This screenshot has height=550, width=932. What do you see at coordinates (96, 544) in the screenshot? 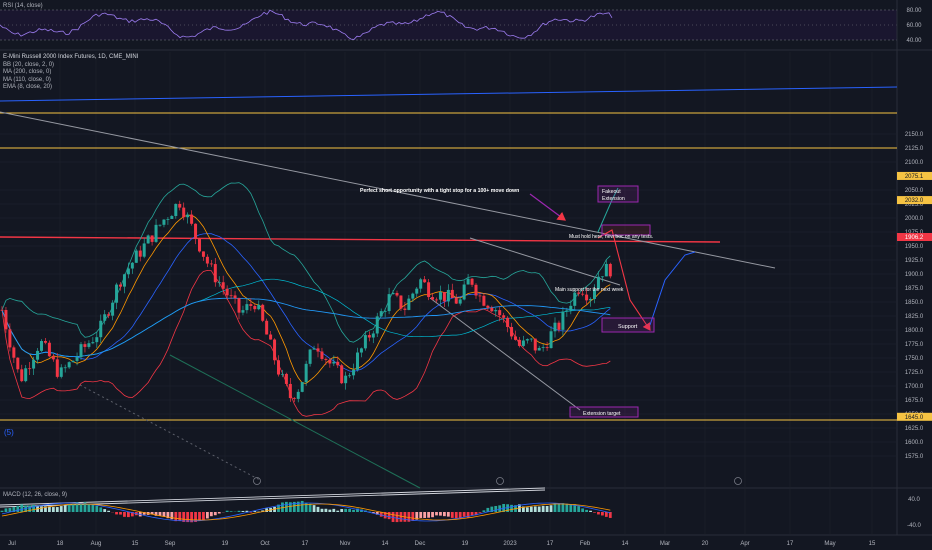
I see `time-tick: Aug` at bounding box center [96, 544].